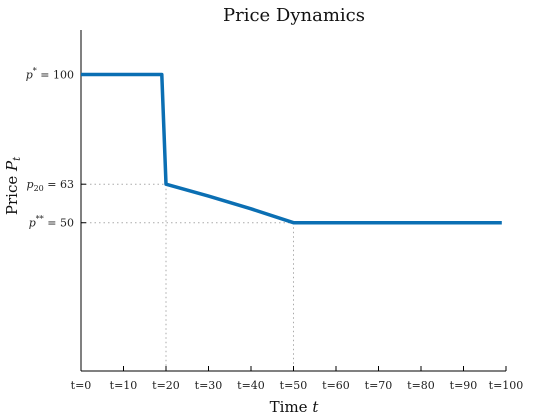 The height and width of the screenshot is (420, 560). I want to click on x-tick-label: t=70, so click(379, 385).